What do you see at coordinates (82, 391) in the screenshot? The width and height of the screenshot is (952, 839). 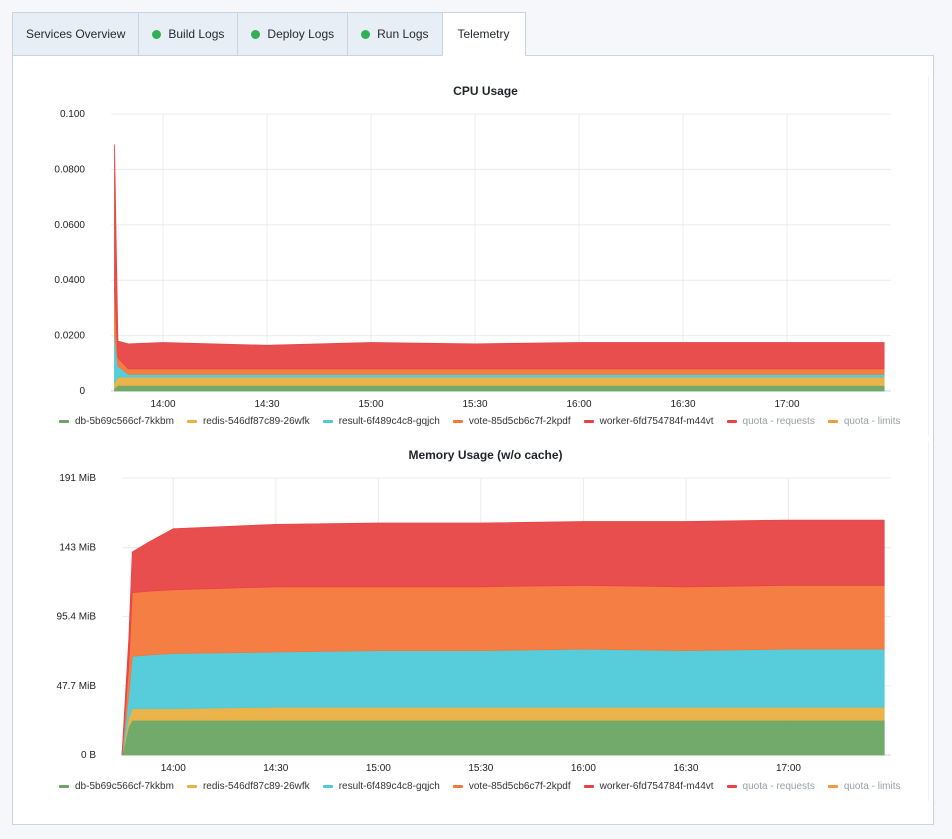 I see `y-tick-label: 0` at bounding box center [82, 391].